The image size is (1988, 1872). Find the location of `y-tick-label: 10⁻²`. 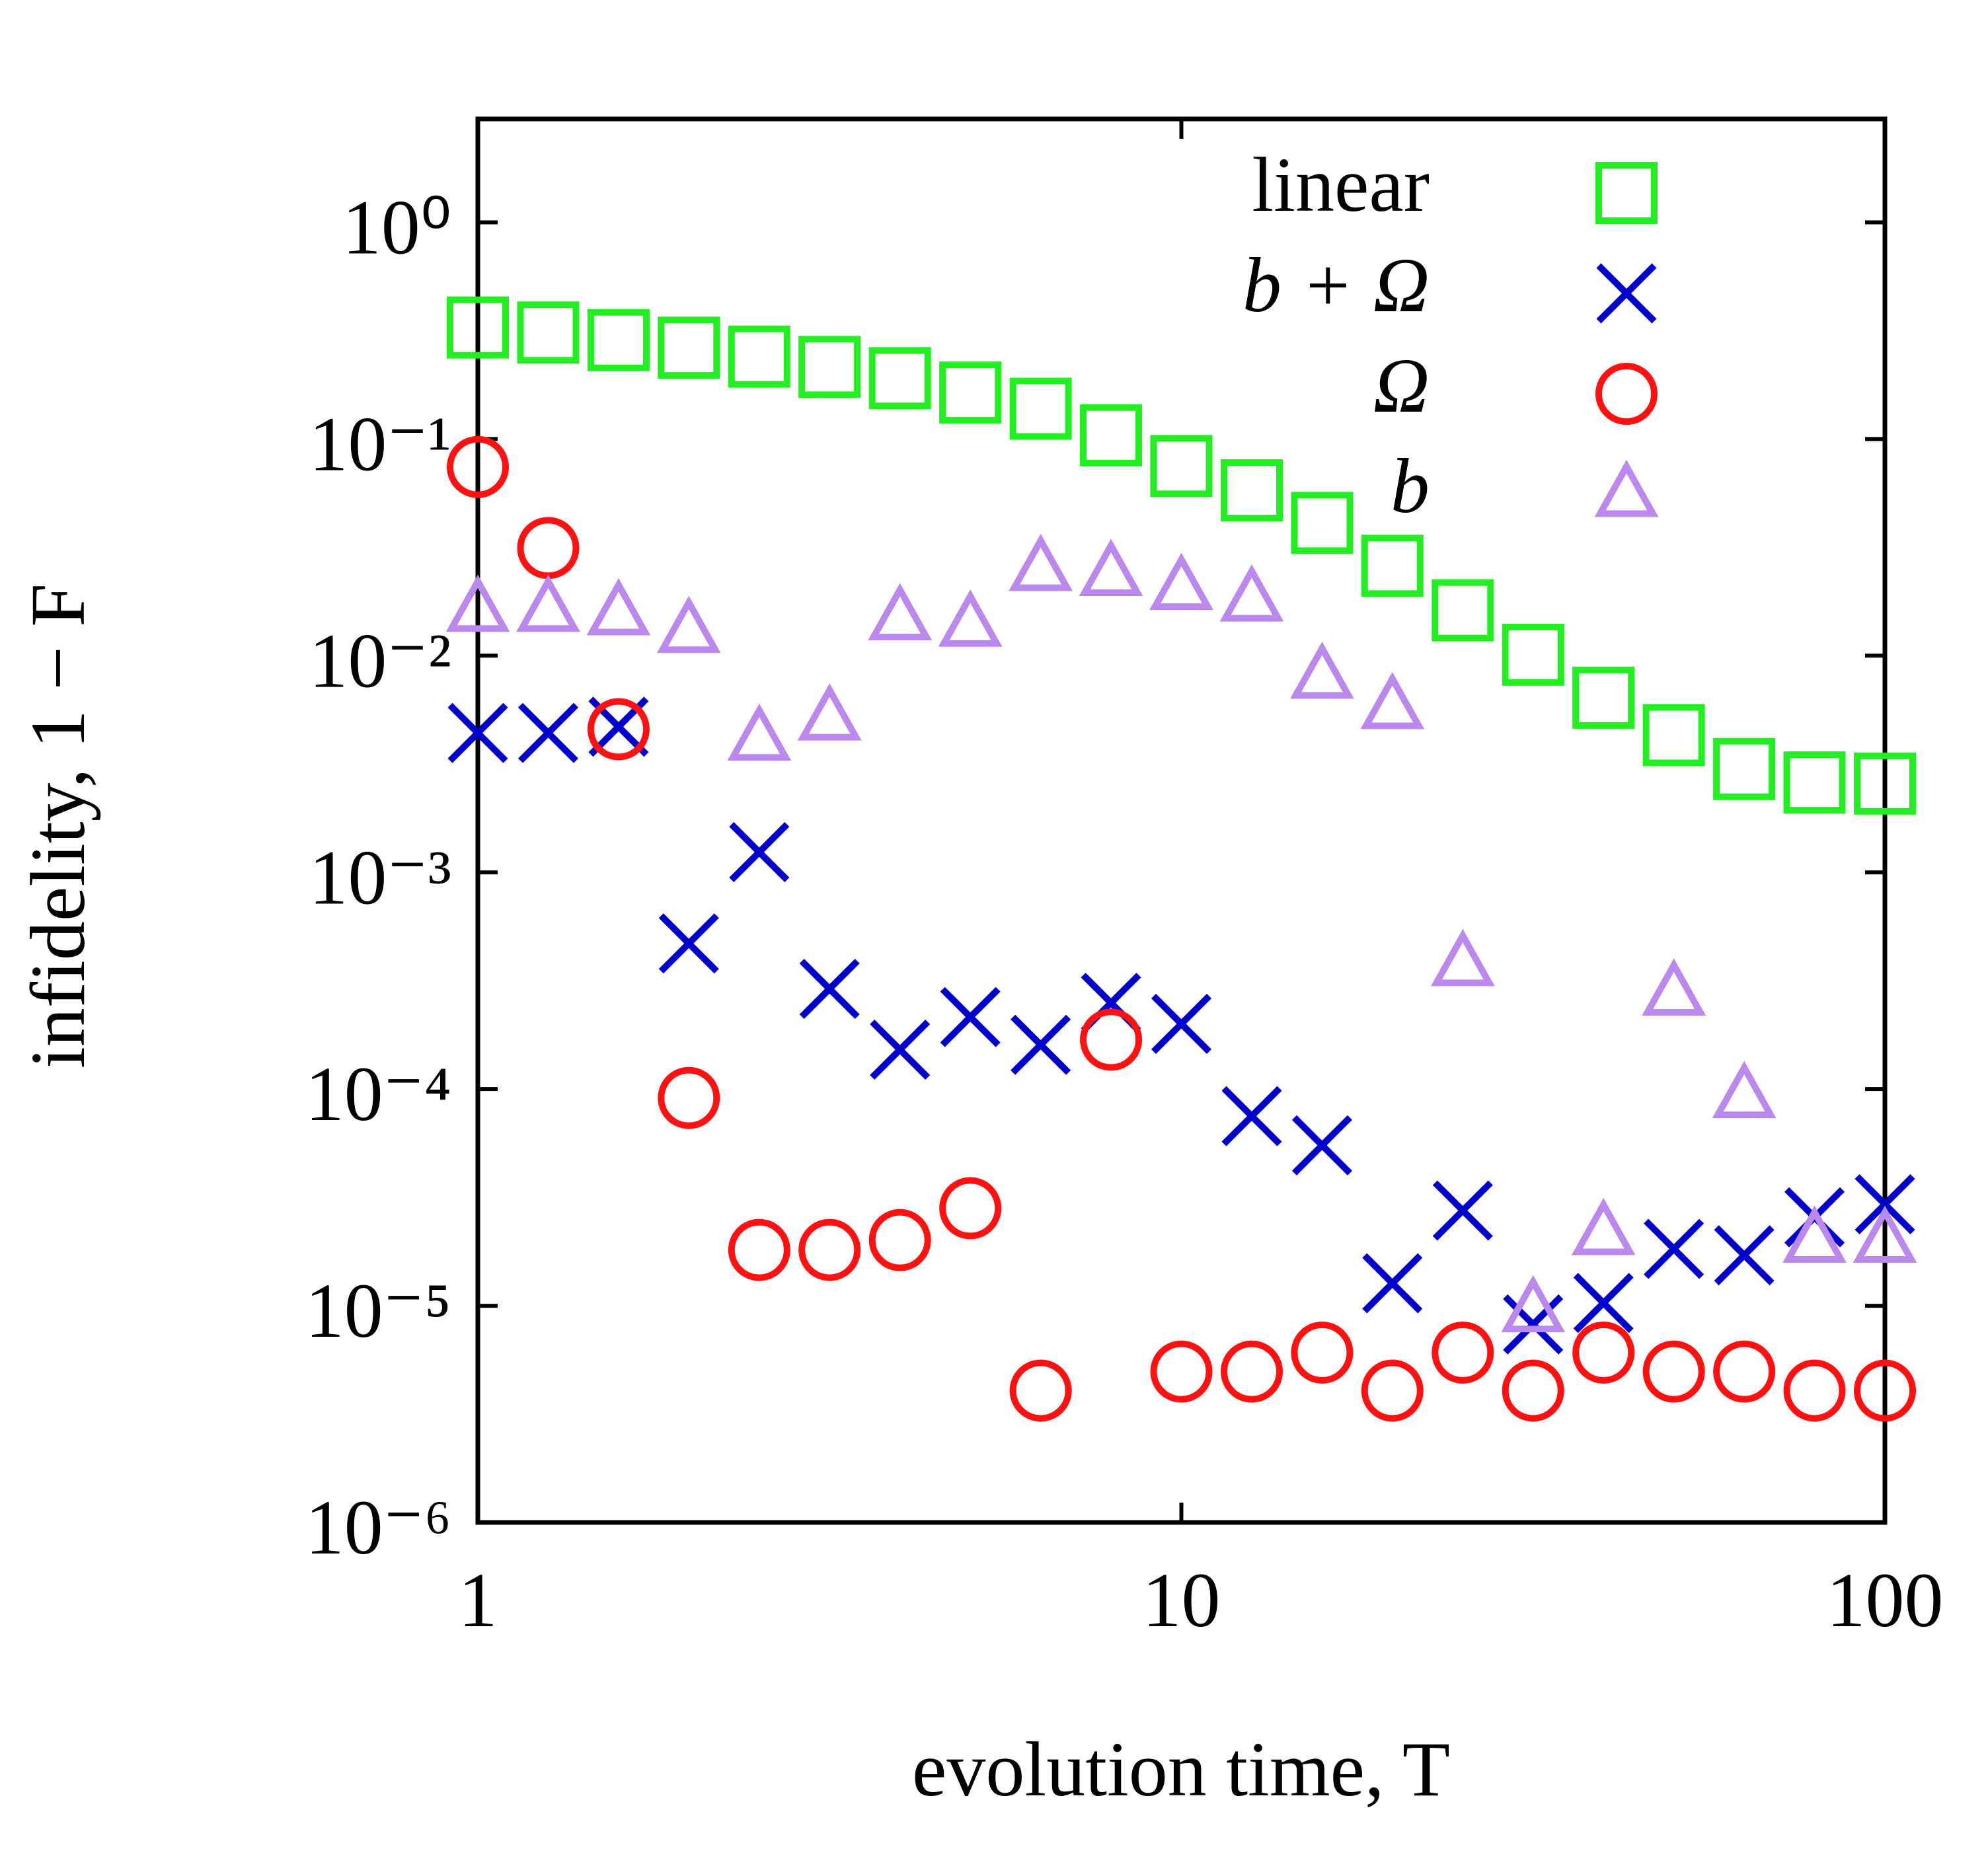

y-tick-label: 10⁻² is located at coordinates (380, 660).